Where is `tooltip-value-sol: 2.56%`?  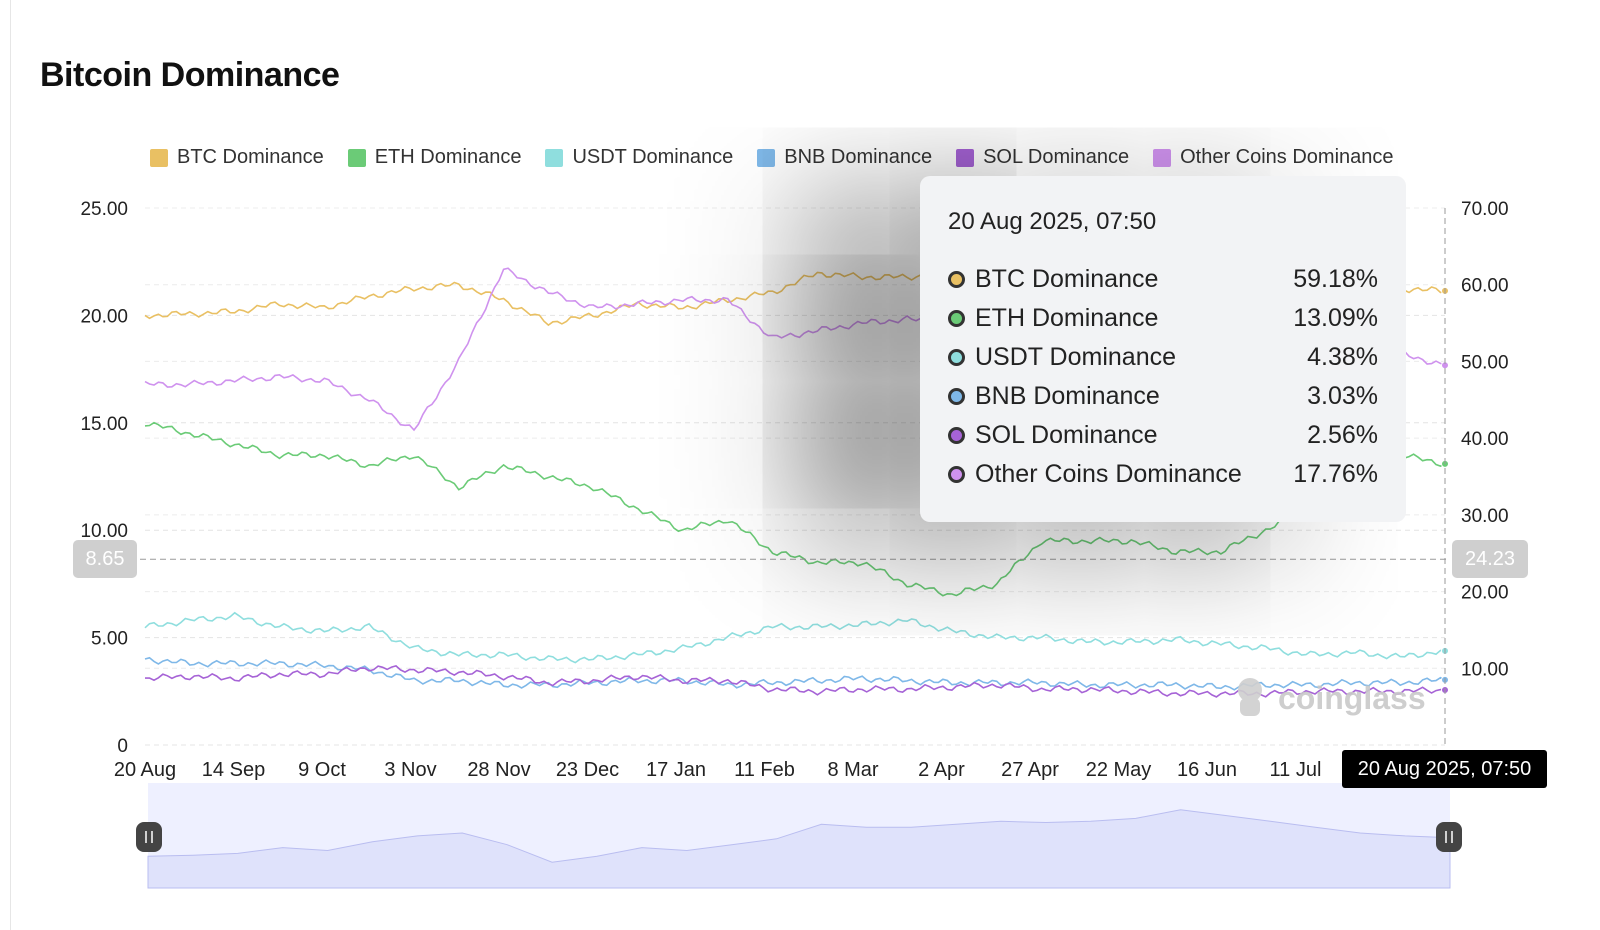
tooltip-value-sol: 2.56% is located at coordinates (1342, 434).